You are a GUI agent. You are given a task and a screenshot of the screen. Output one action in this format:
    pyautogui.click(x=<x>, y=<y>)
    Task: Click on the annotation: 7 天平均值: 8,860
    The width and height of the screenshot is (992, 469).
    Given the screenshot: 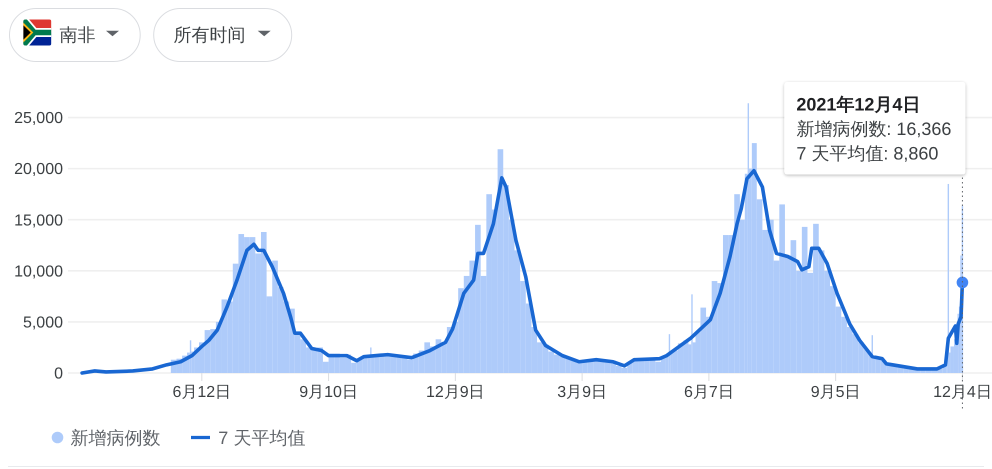 What is the action you would take?
    pyautogui.click(x=867, y=153)
    